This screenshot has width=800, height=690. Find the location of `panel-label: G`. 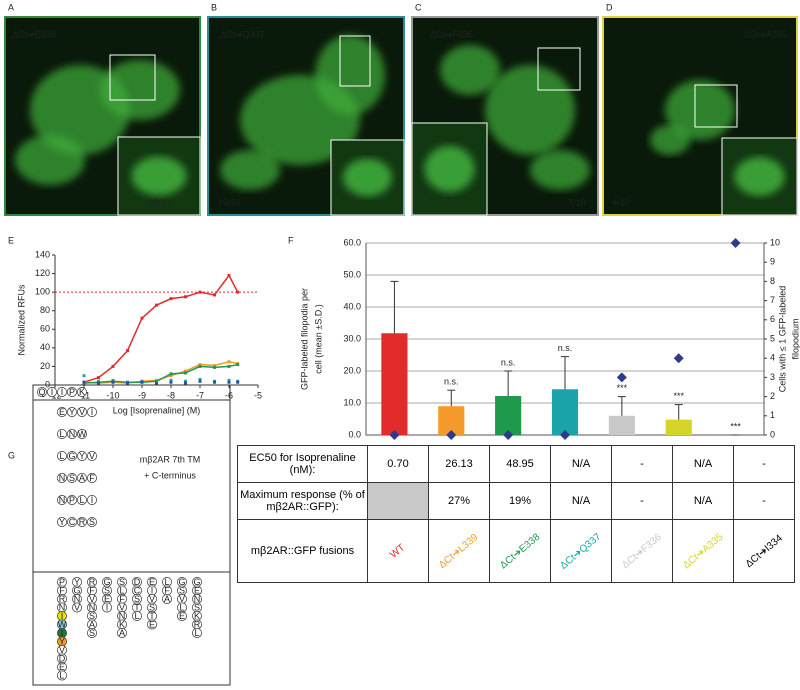

panel-label: G is located at coordinates (11, 455).